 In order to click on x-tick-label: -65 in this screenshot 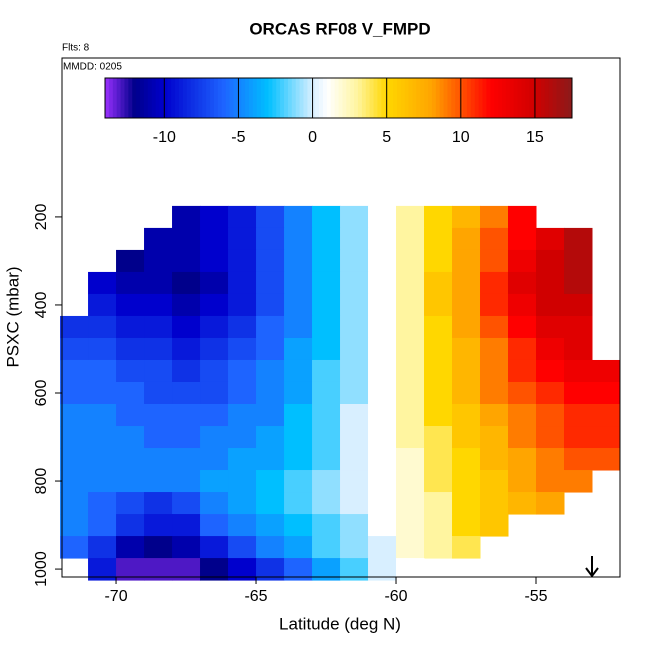, I will do `click(255, 596)`.